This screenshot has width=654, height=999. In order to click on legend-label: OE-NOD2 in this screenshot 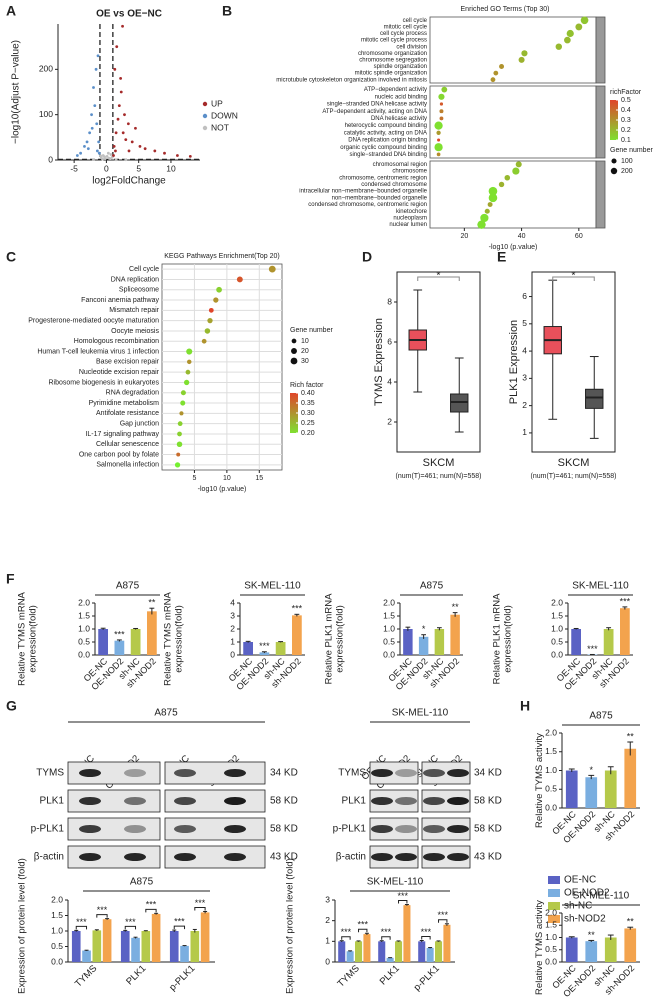, I will do `click(587, 893)`.